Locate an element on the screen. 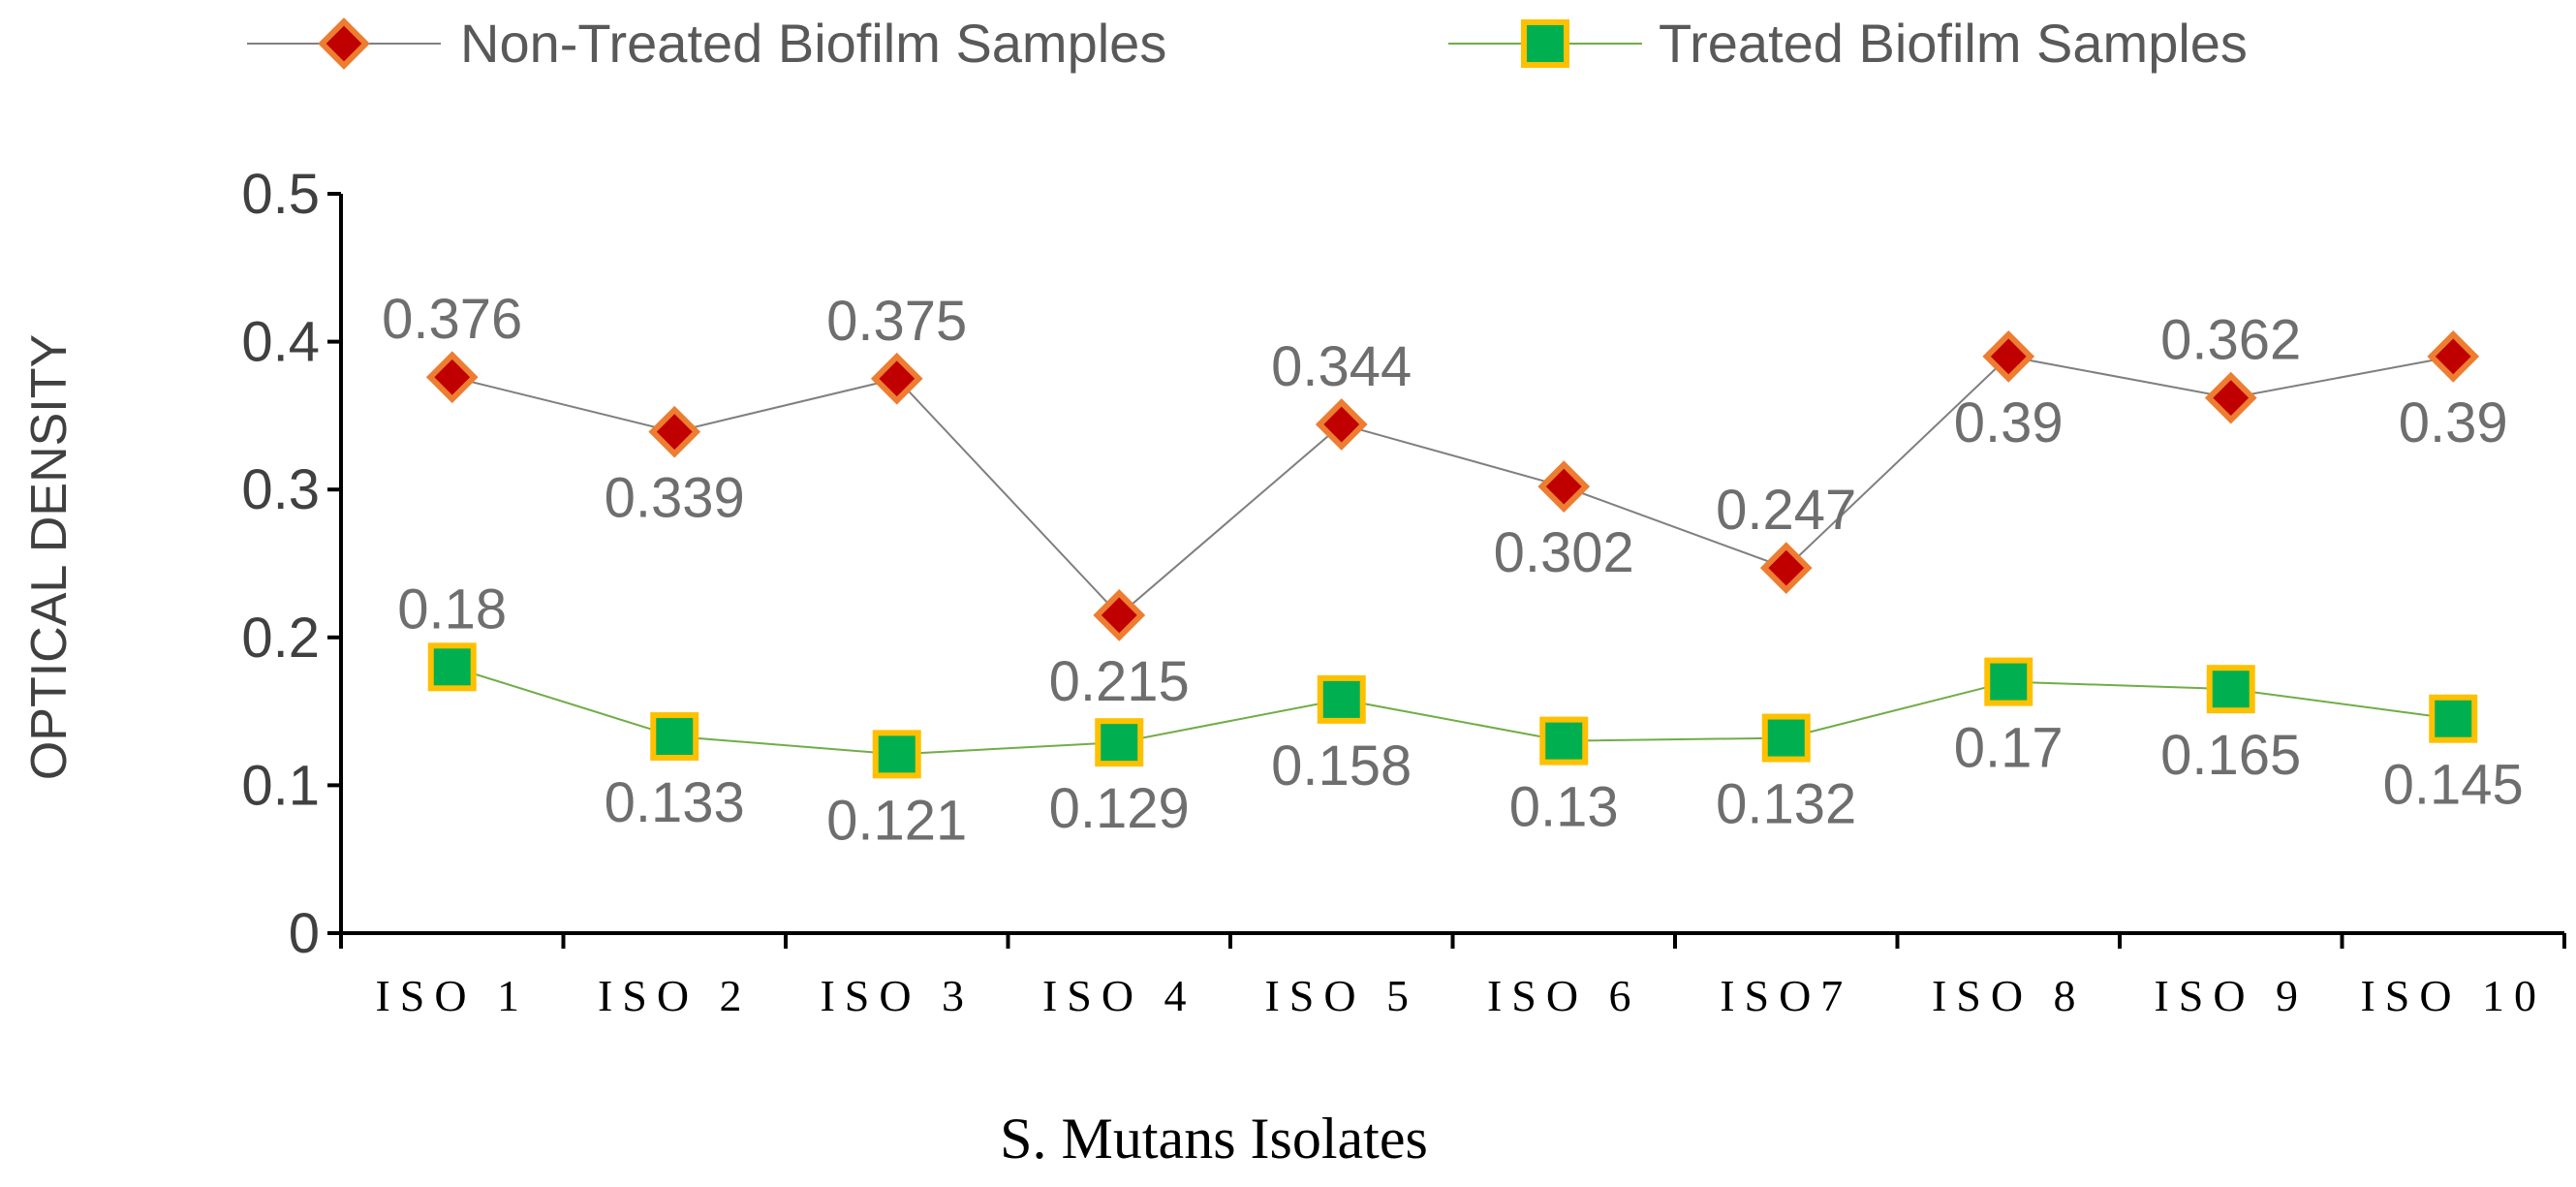  data-label: 0.375 is located at coordinates (896, 321).